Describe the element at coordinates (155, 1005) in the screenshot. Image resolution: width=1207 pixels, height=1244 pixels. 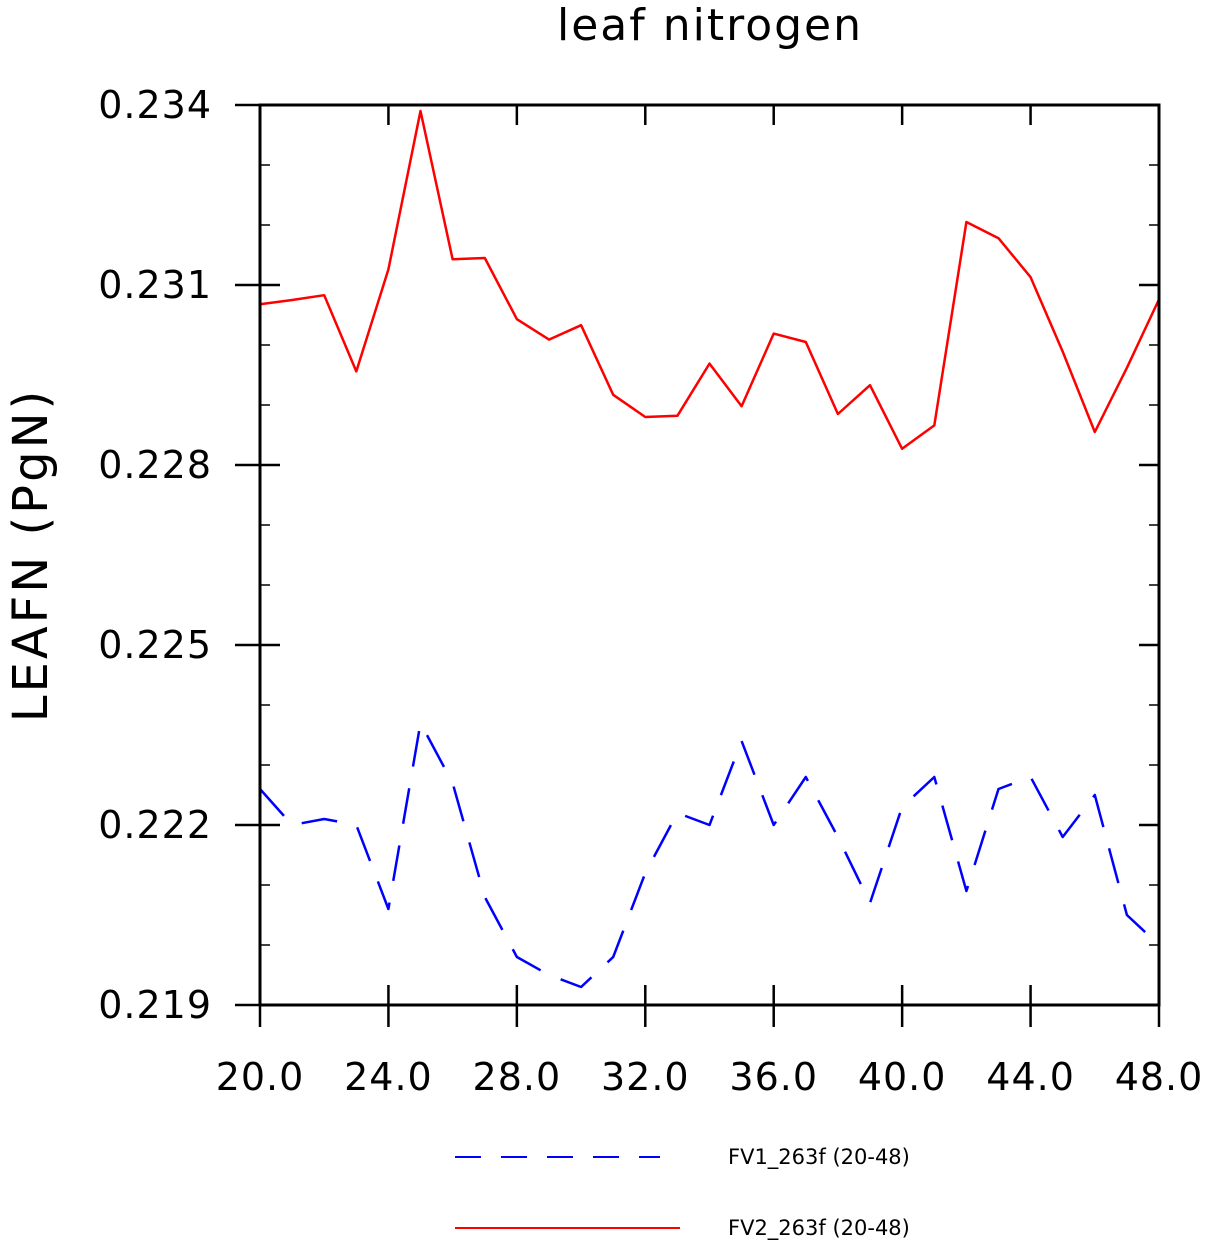
I see `y-tick-label: 0.219` at that location.